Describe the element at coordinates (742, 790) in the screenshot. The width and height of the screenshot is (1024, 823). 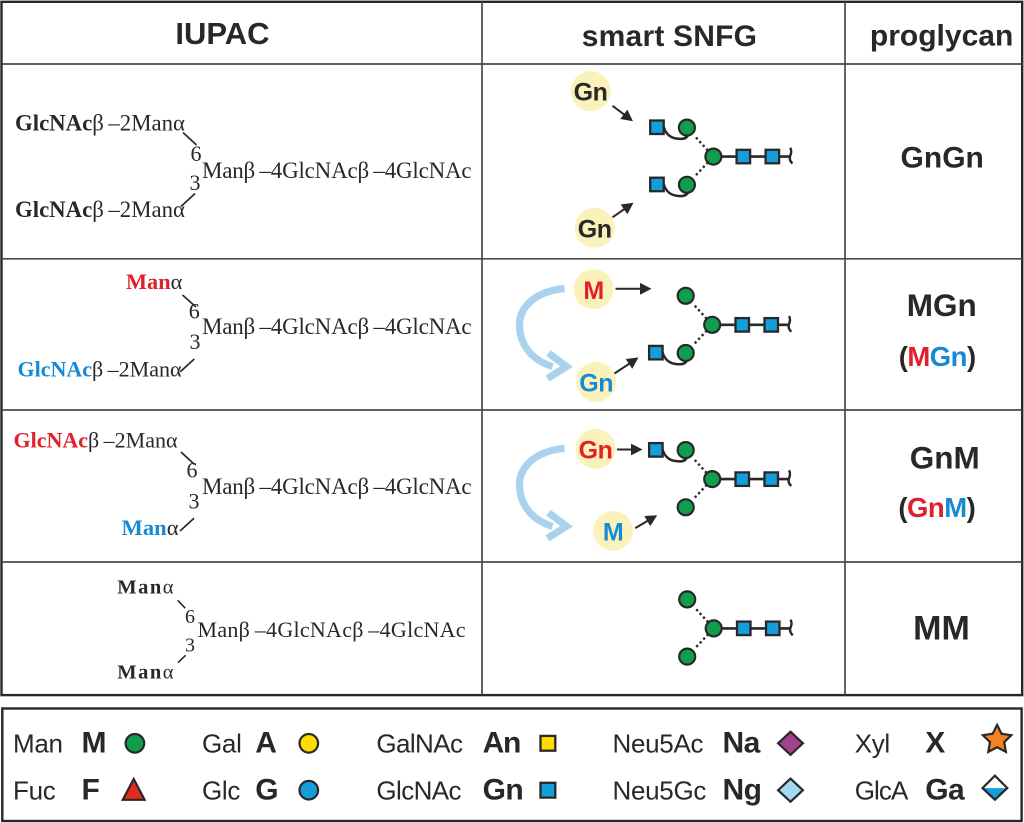
I see `svg-text: Ng` at that location.